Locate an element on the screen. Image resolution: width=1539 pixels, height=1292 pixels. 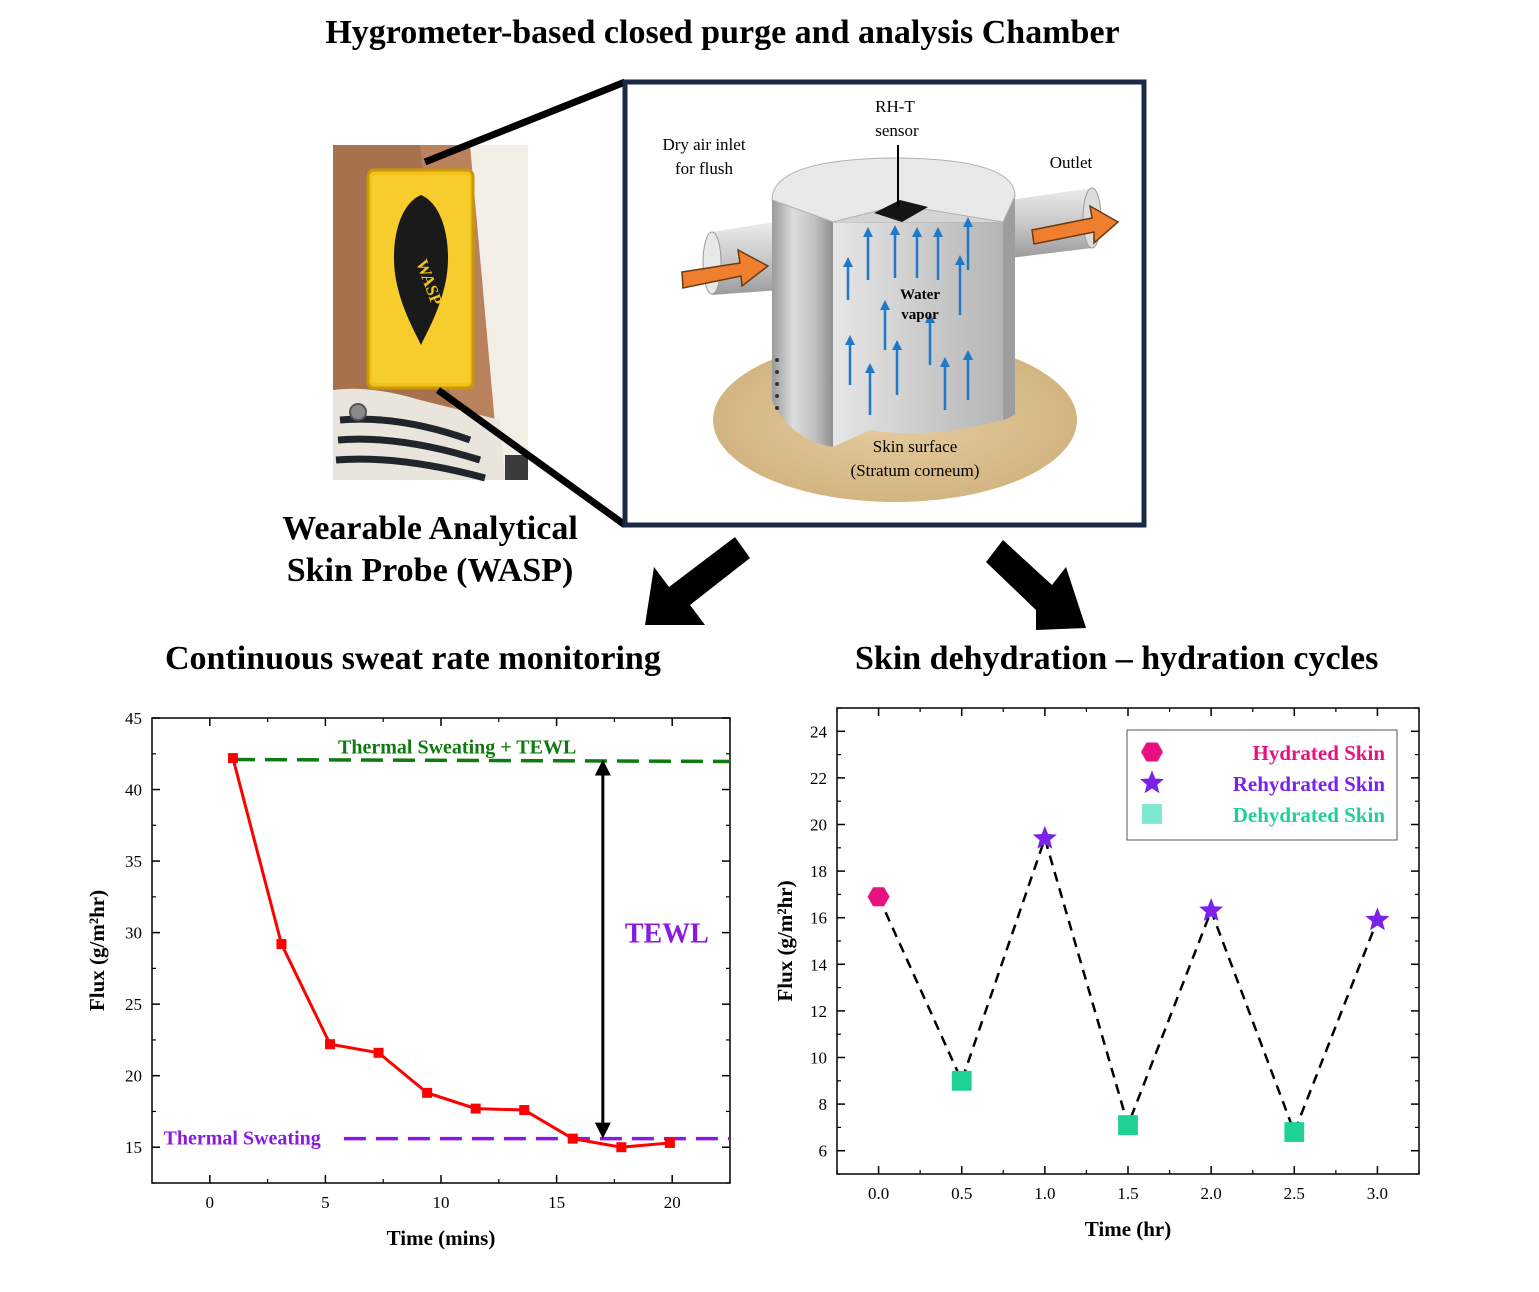
wasp-title: Wearable Analytical Skin Probe (WASP) is located at coordinates (430, 550).